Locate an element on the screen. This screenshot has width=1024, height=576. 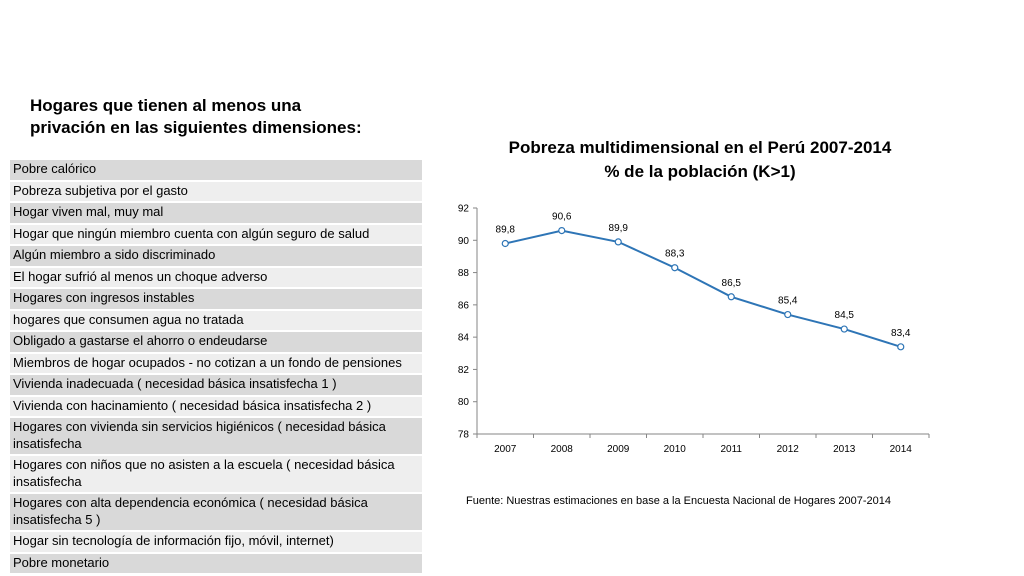
data-label: 84,5 is located at coordinates (845, 315).